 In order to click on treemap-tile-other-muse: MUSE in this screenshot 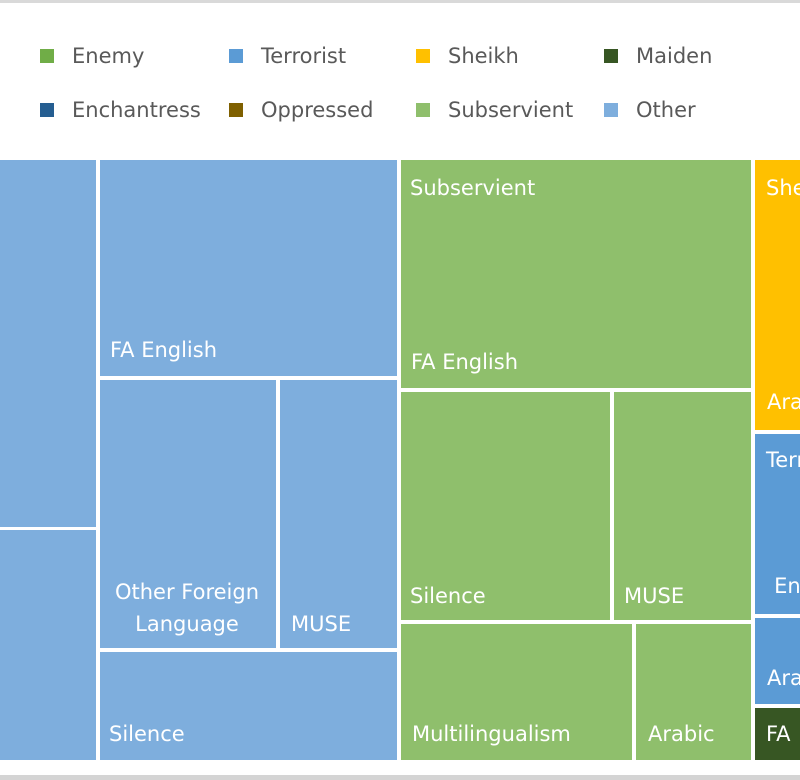, I will do `click(338, 514)`.